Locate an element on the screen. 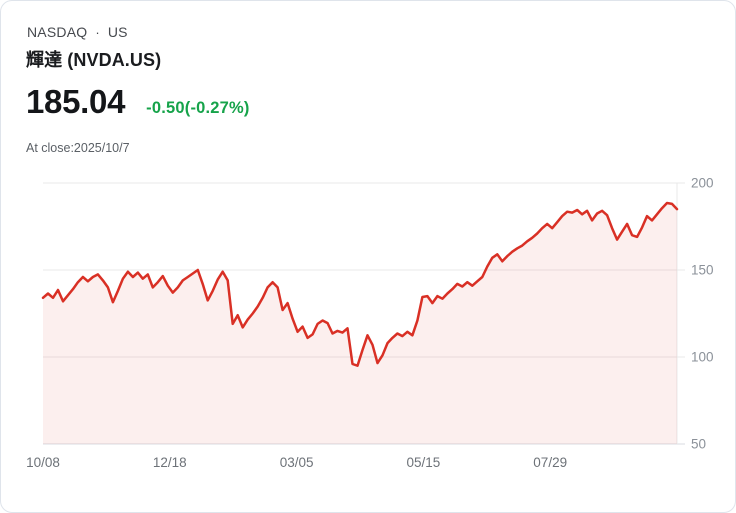  x-tick-label: 07/29 is located at coordinates (550, 462).